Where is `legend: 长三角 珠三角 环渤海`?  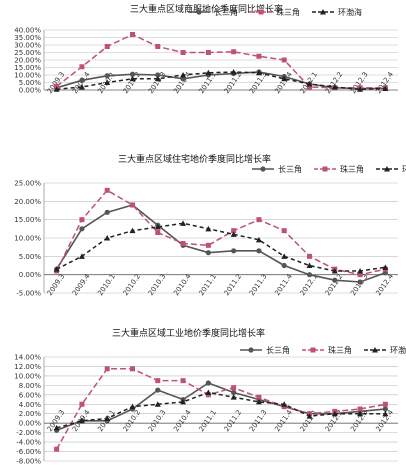
legend: 长三角 珠三角 环渤海 is located at coordinates (329, 169).